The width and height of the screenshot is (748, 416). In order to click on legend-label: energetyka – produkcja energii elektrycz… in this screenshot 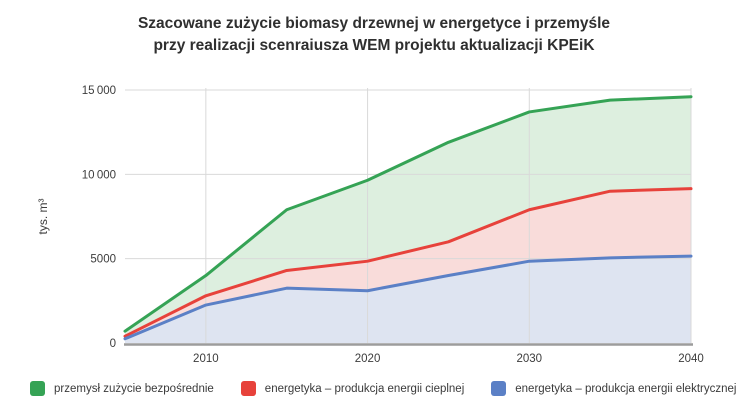, I will do `click(626, 388)`.